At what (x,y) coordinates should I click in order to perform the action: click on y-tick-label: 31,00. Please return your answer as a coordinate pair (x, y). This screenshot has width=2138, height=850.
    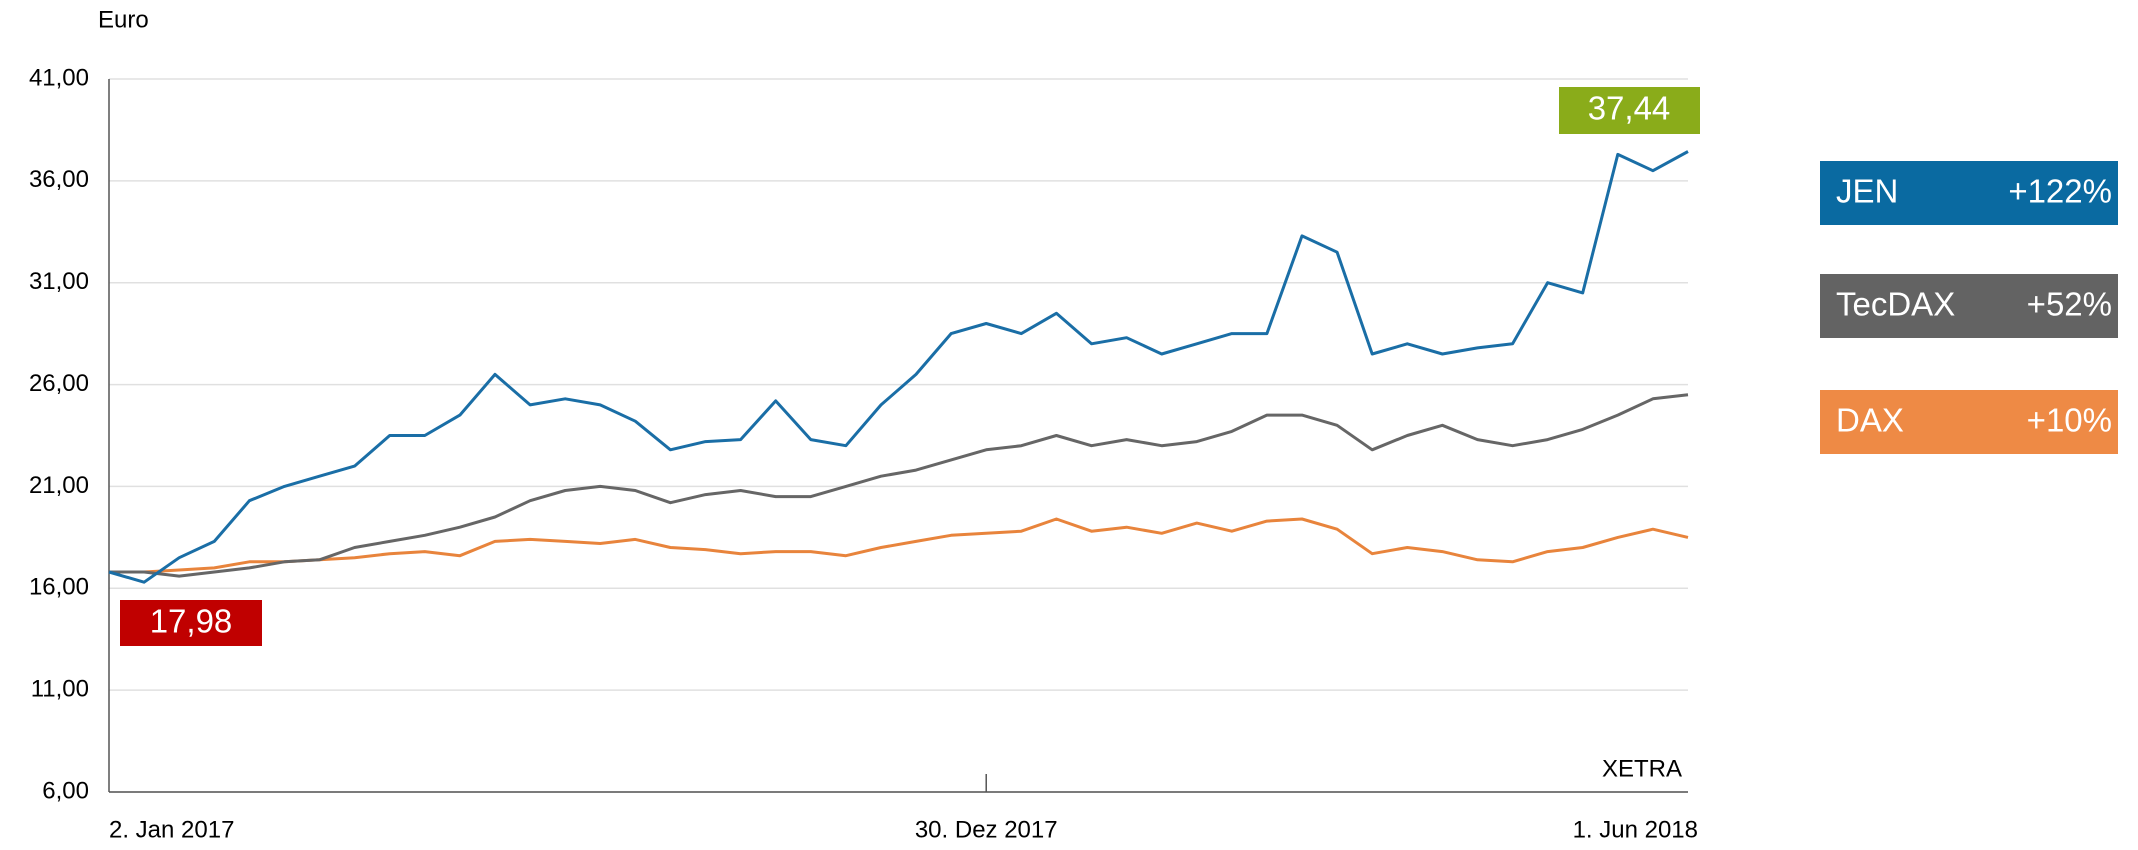
    Looking at the image, I should click on (59, 281).